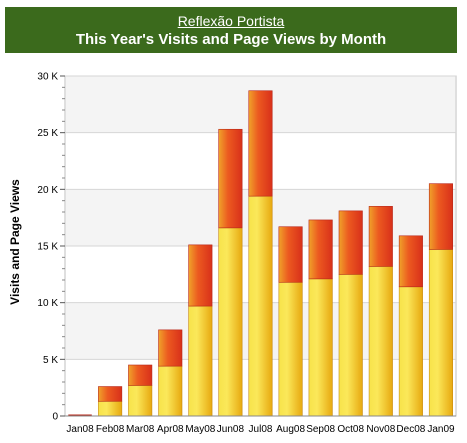  I want to click on y-tick-label: 0, so click(55, 417).